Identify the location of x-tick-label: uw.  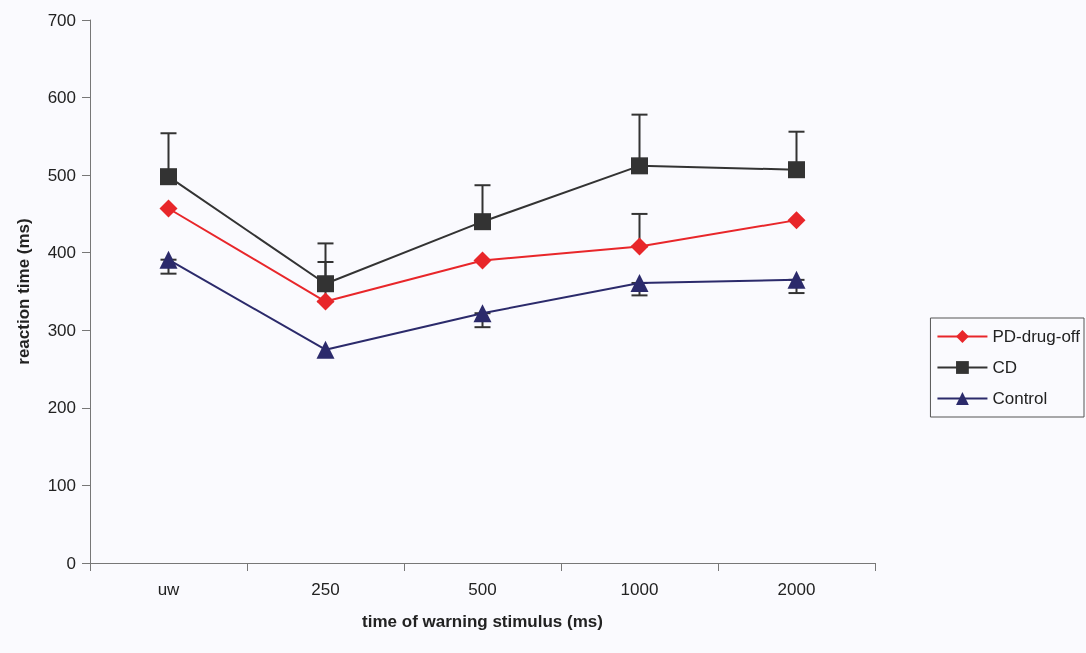
(169, 589).